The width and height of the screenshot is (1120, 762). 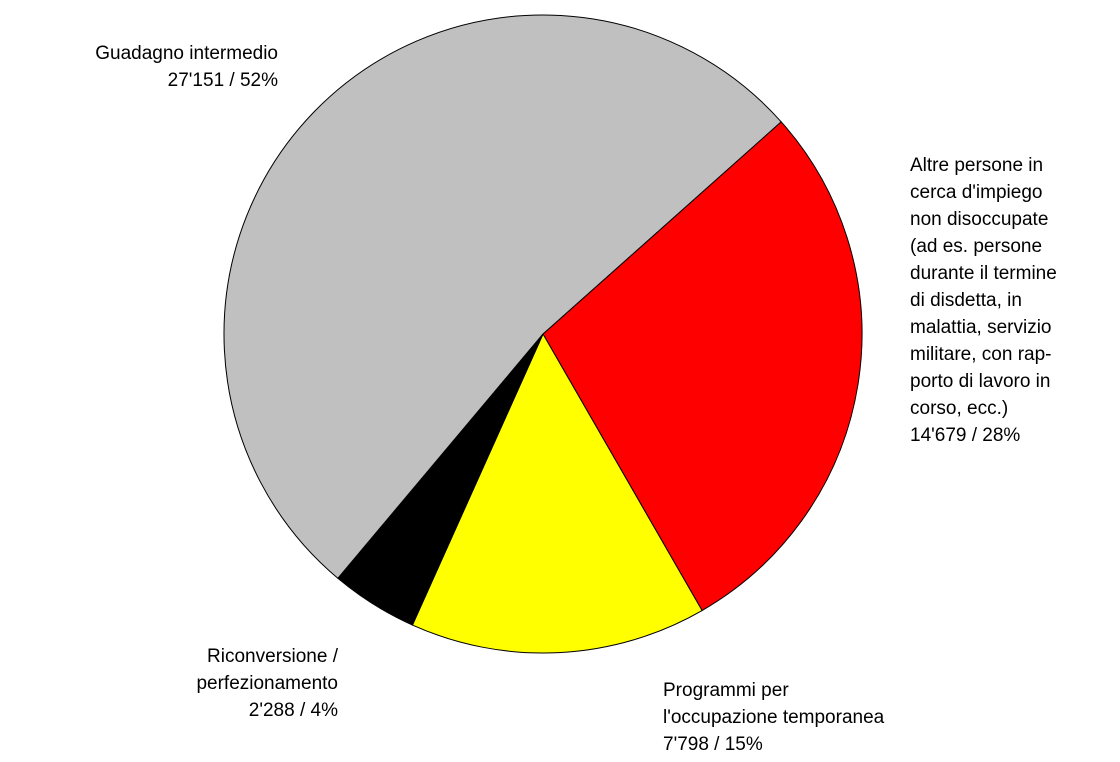 I want to click on category-label: Programmi per l'occupazione temporanea, so click(x=774, y=704).